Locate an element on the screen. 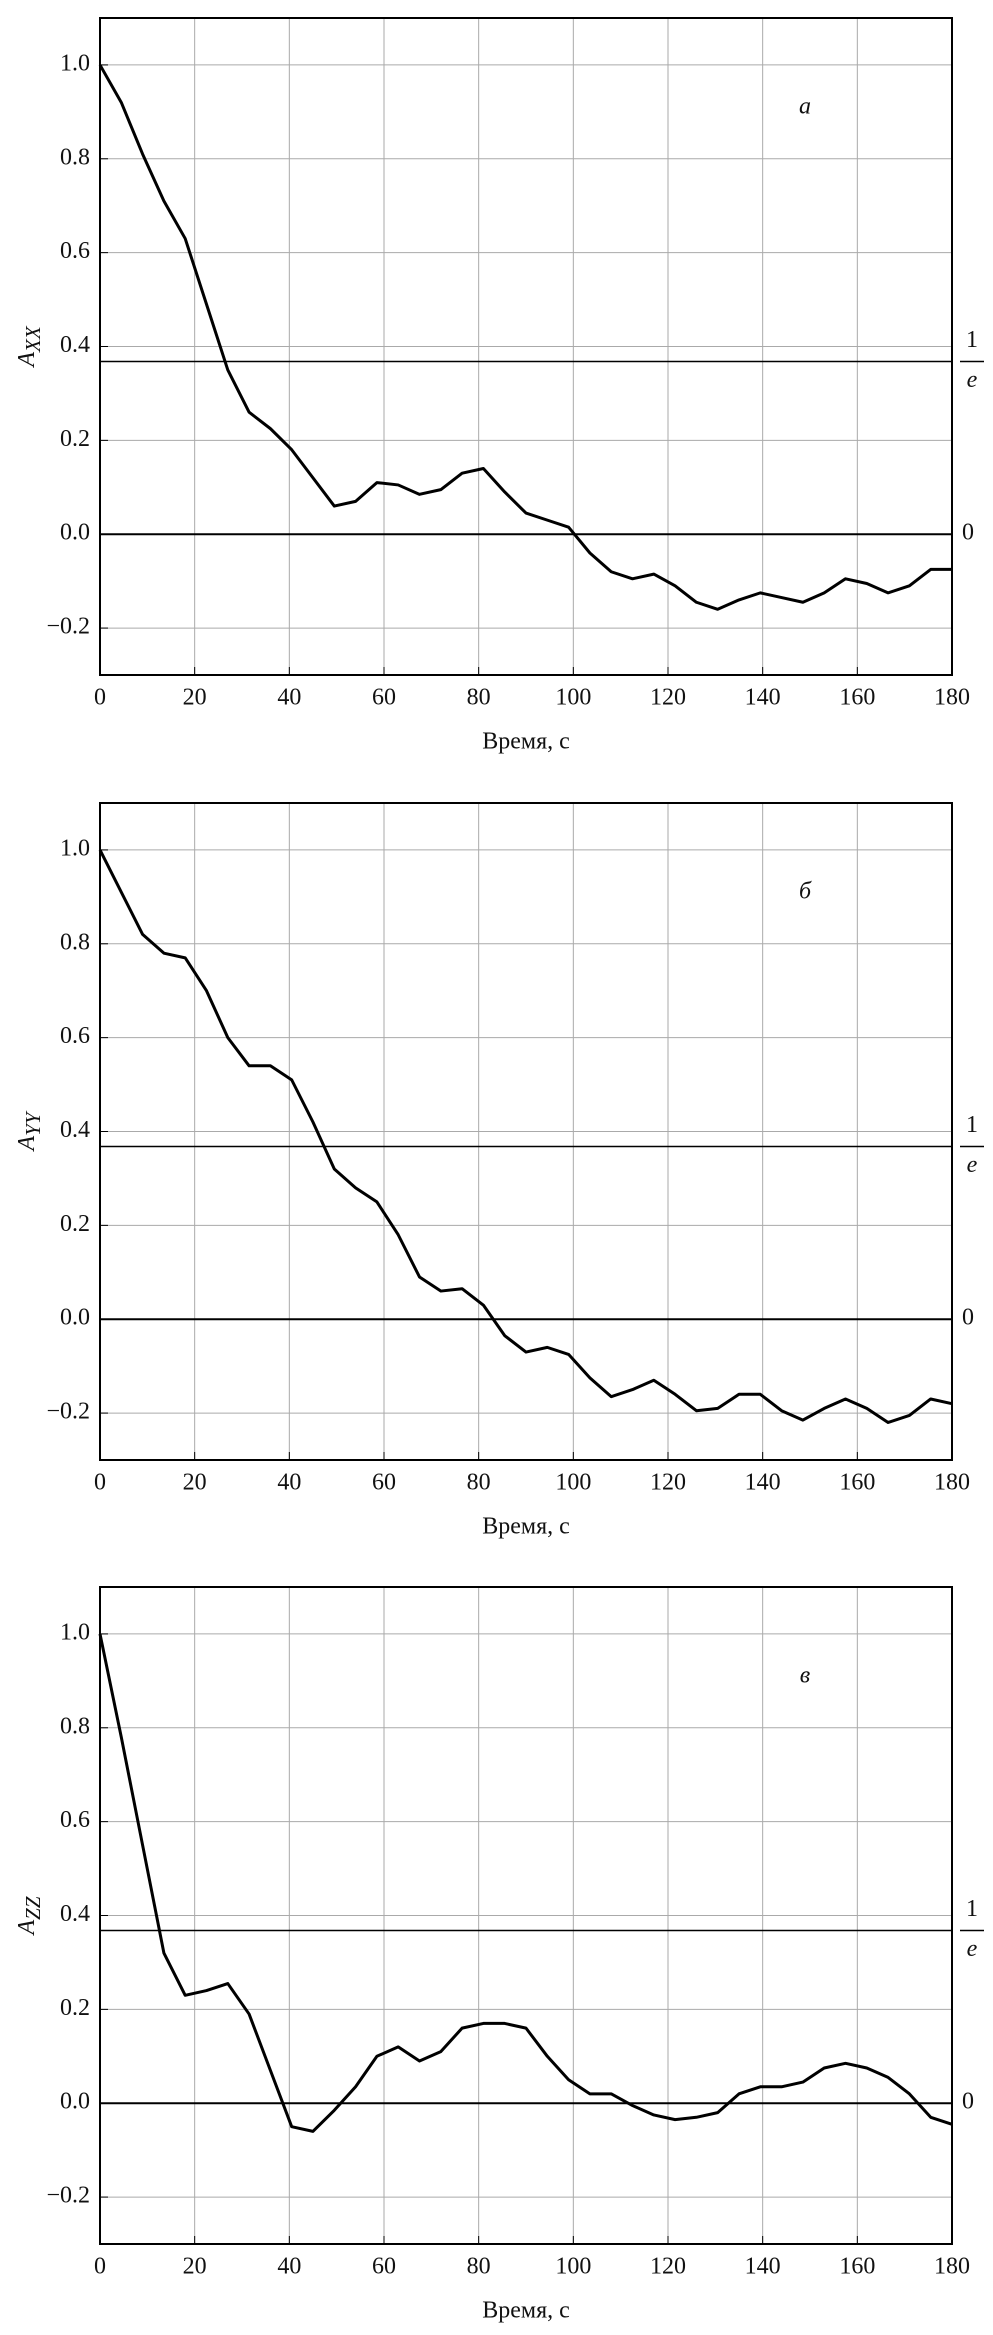  panel-label: в is located at coordinates (805, 1676).